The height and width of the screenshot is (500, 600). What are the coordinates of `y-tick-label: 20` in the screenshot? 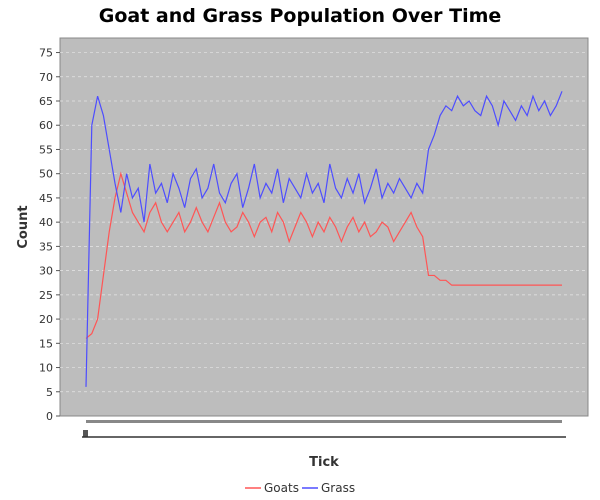 It's located at (46, 319).